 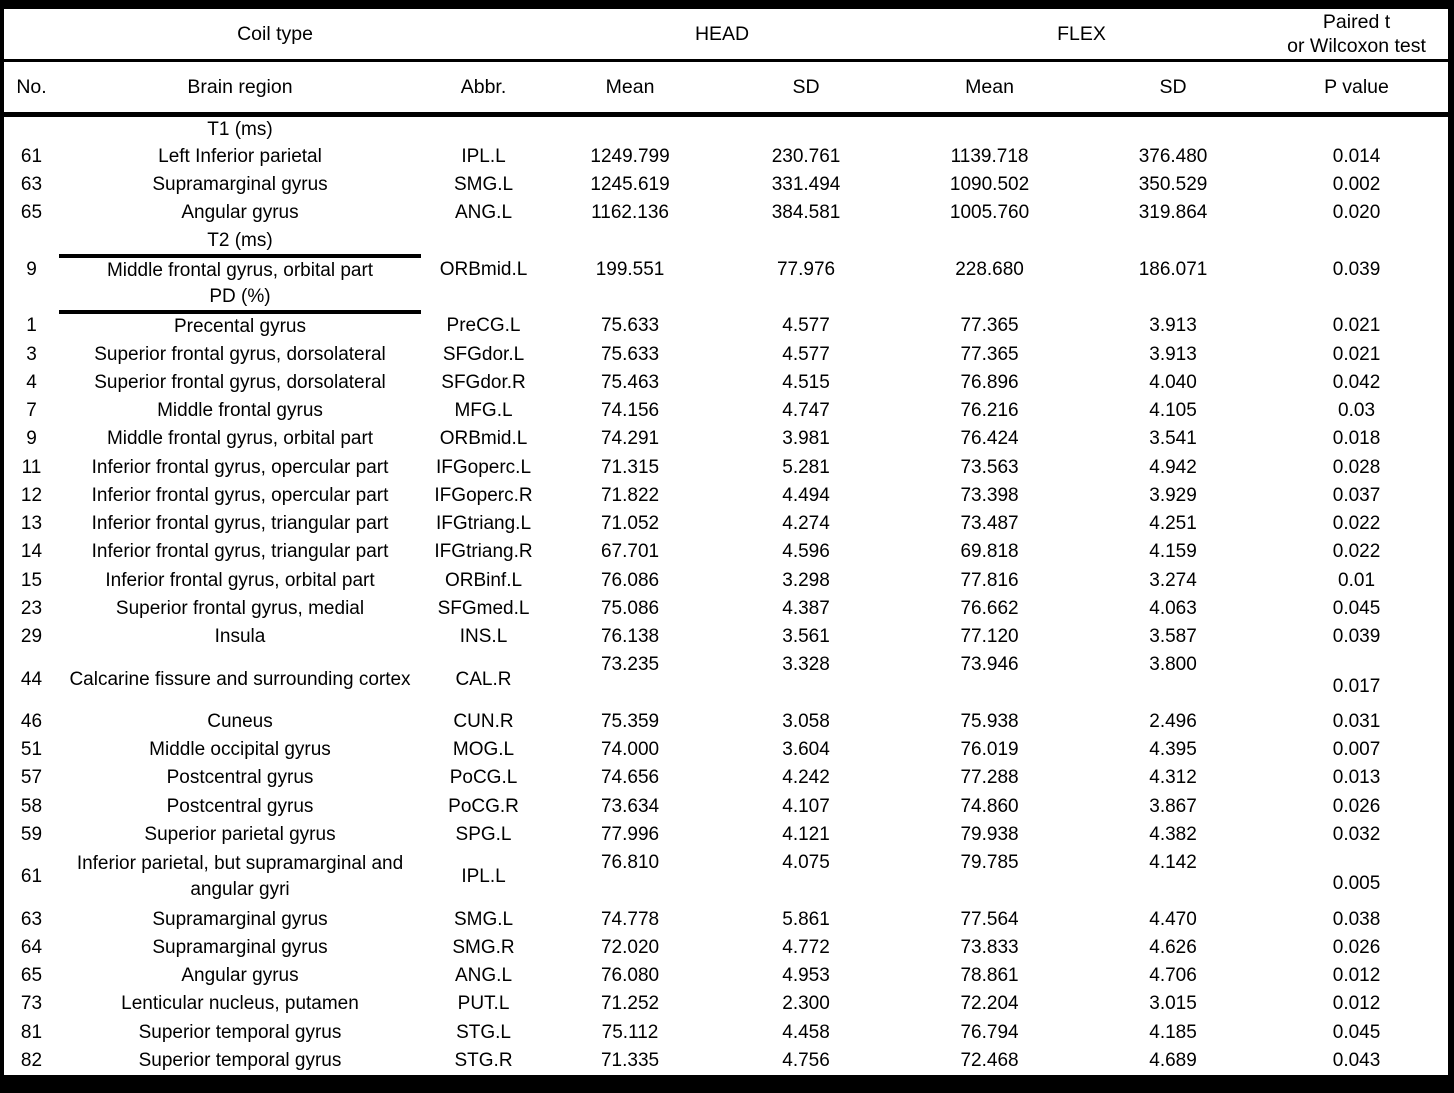 I want to click on row-number: 59, so click(x=31, y=834).